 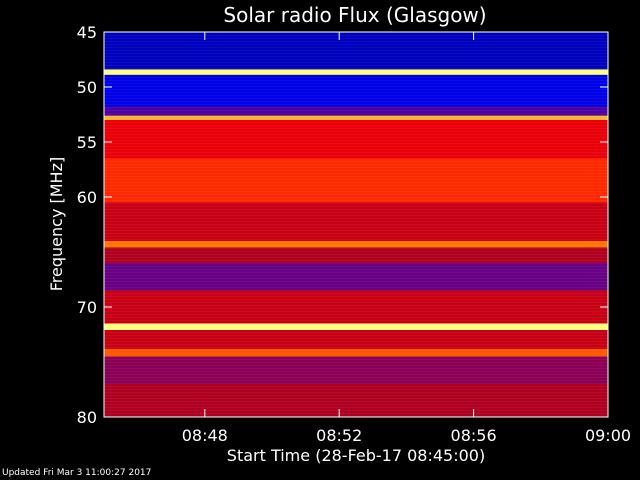 I want to click on y-axis-label: Frequency [MHz], so click(x=56, y=224).